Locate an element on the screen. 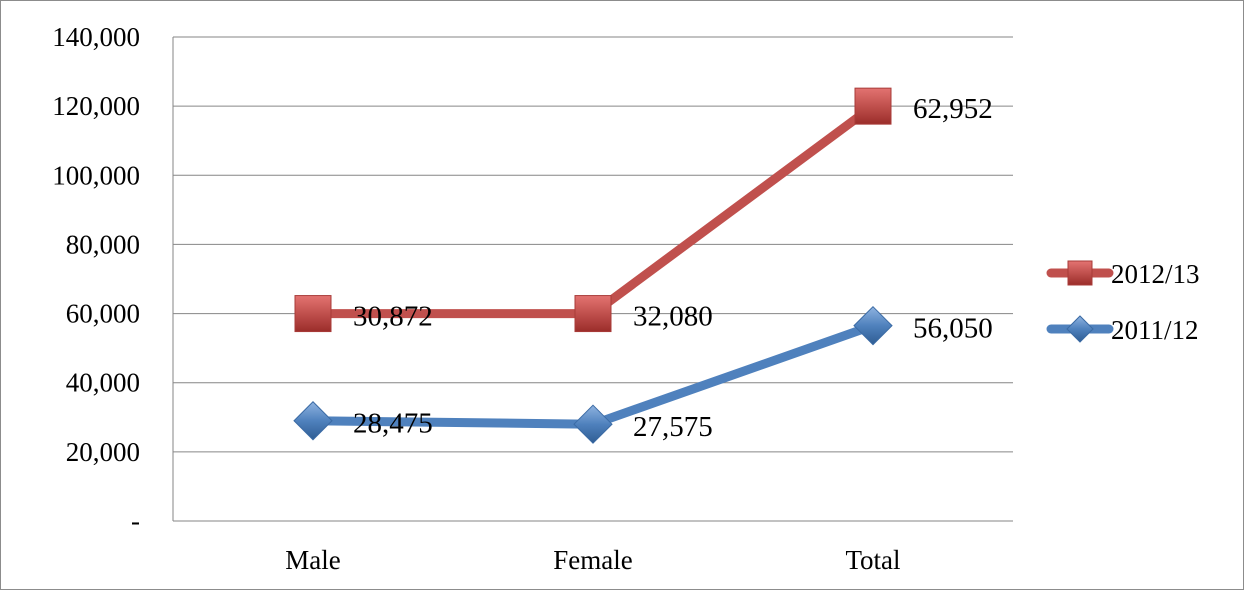 This screenshot has width=1244, height=591. x-tick-label: Male is located at coordinates (312, 560).